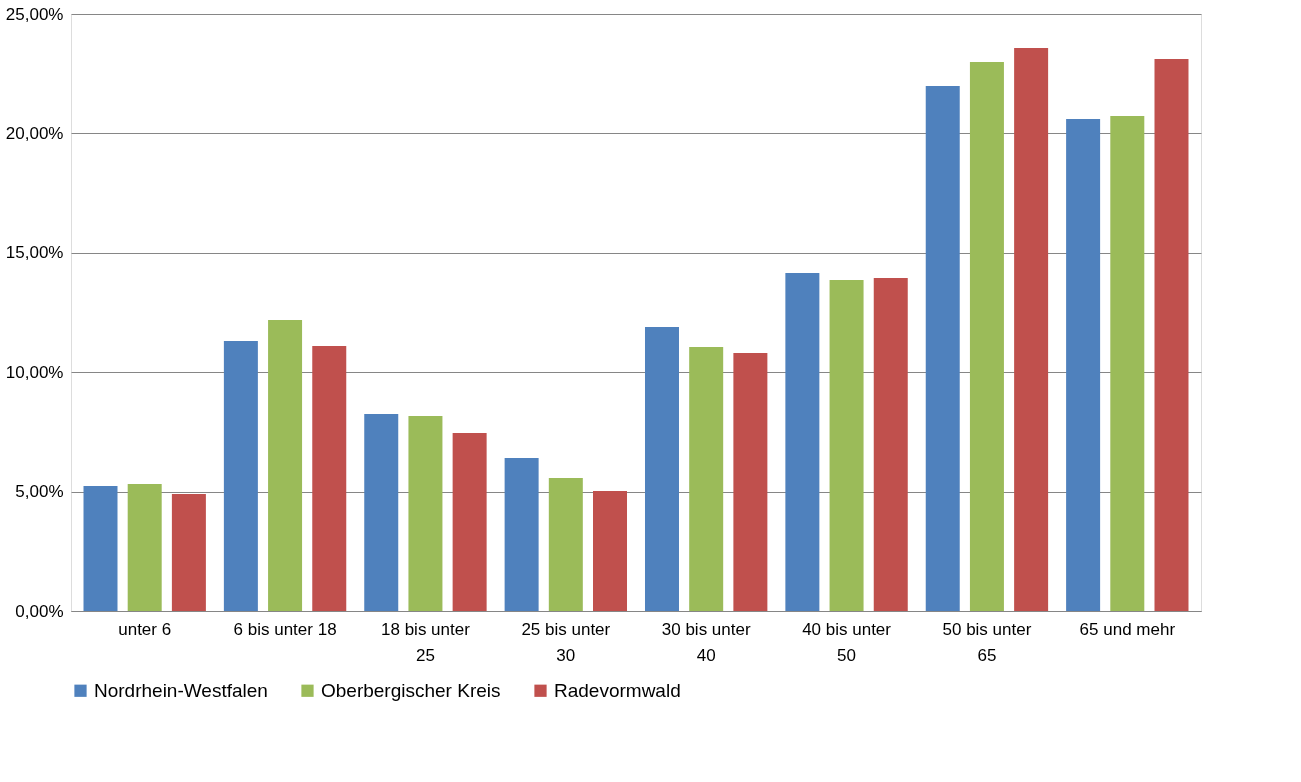  What do you see at coordinates (1127, 629) in the screenshot?
I see `x-tick-label: 65 und mehr` at bounding box center [1127, 629].